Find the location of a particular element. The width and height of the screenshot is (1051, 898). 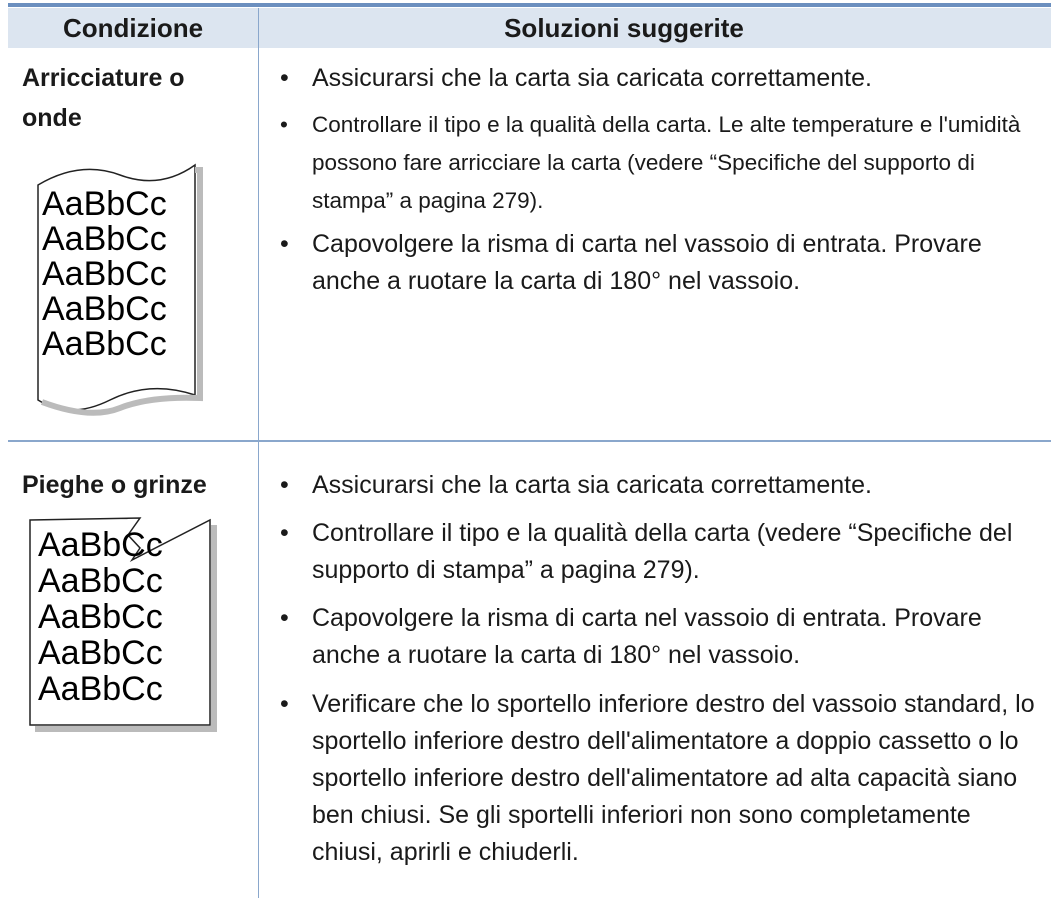

top-rule is located at coordinates (529, 5).